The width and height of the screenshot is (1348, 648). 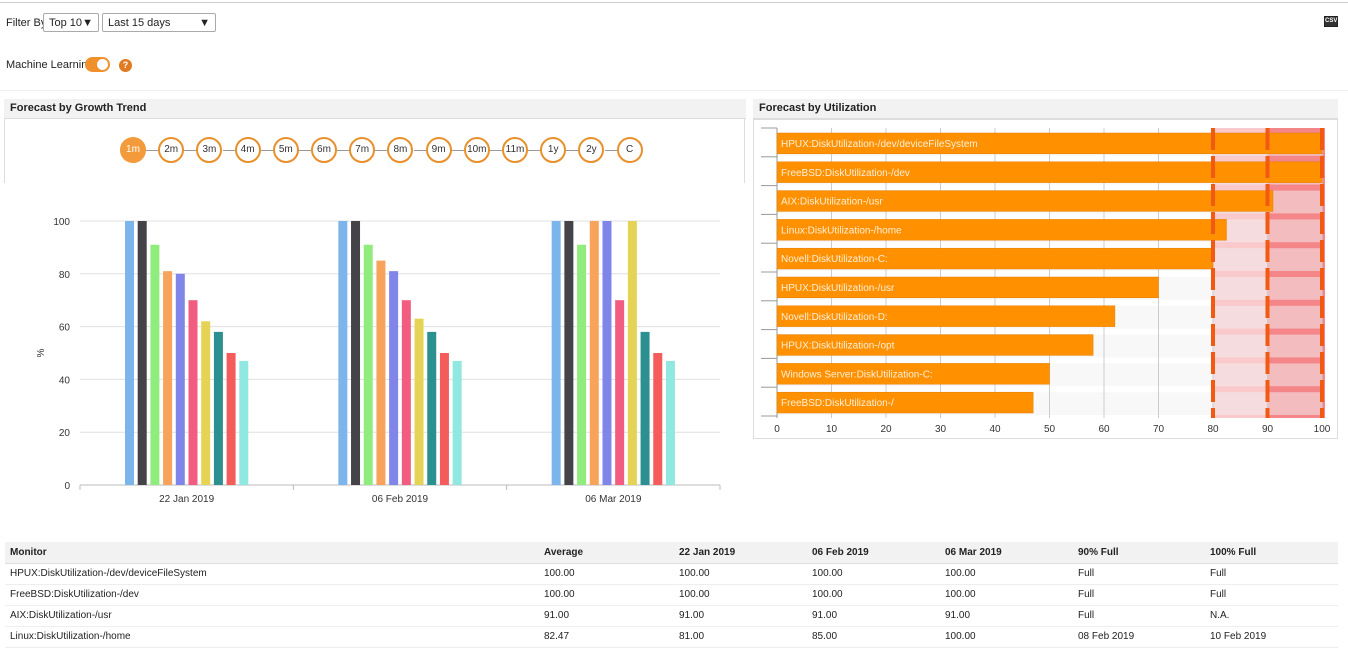 I want to click on utilization-panel-title: Forecast by Utilization, so click(x=1045, y=109).